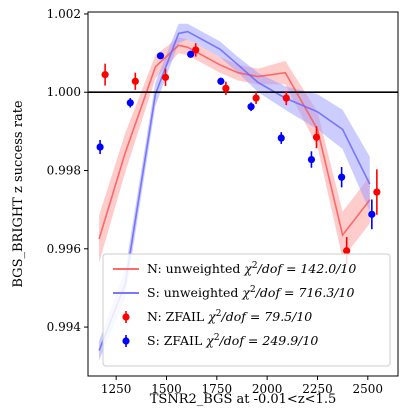  Describe the element at coordinates (64, 249) in the screenshot. I see `y-tick-label-1: 0.996` at that location.